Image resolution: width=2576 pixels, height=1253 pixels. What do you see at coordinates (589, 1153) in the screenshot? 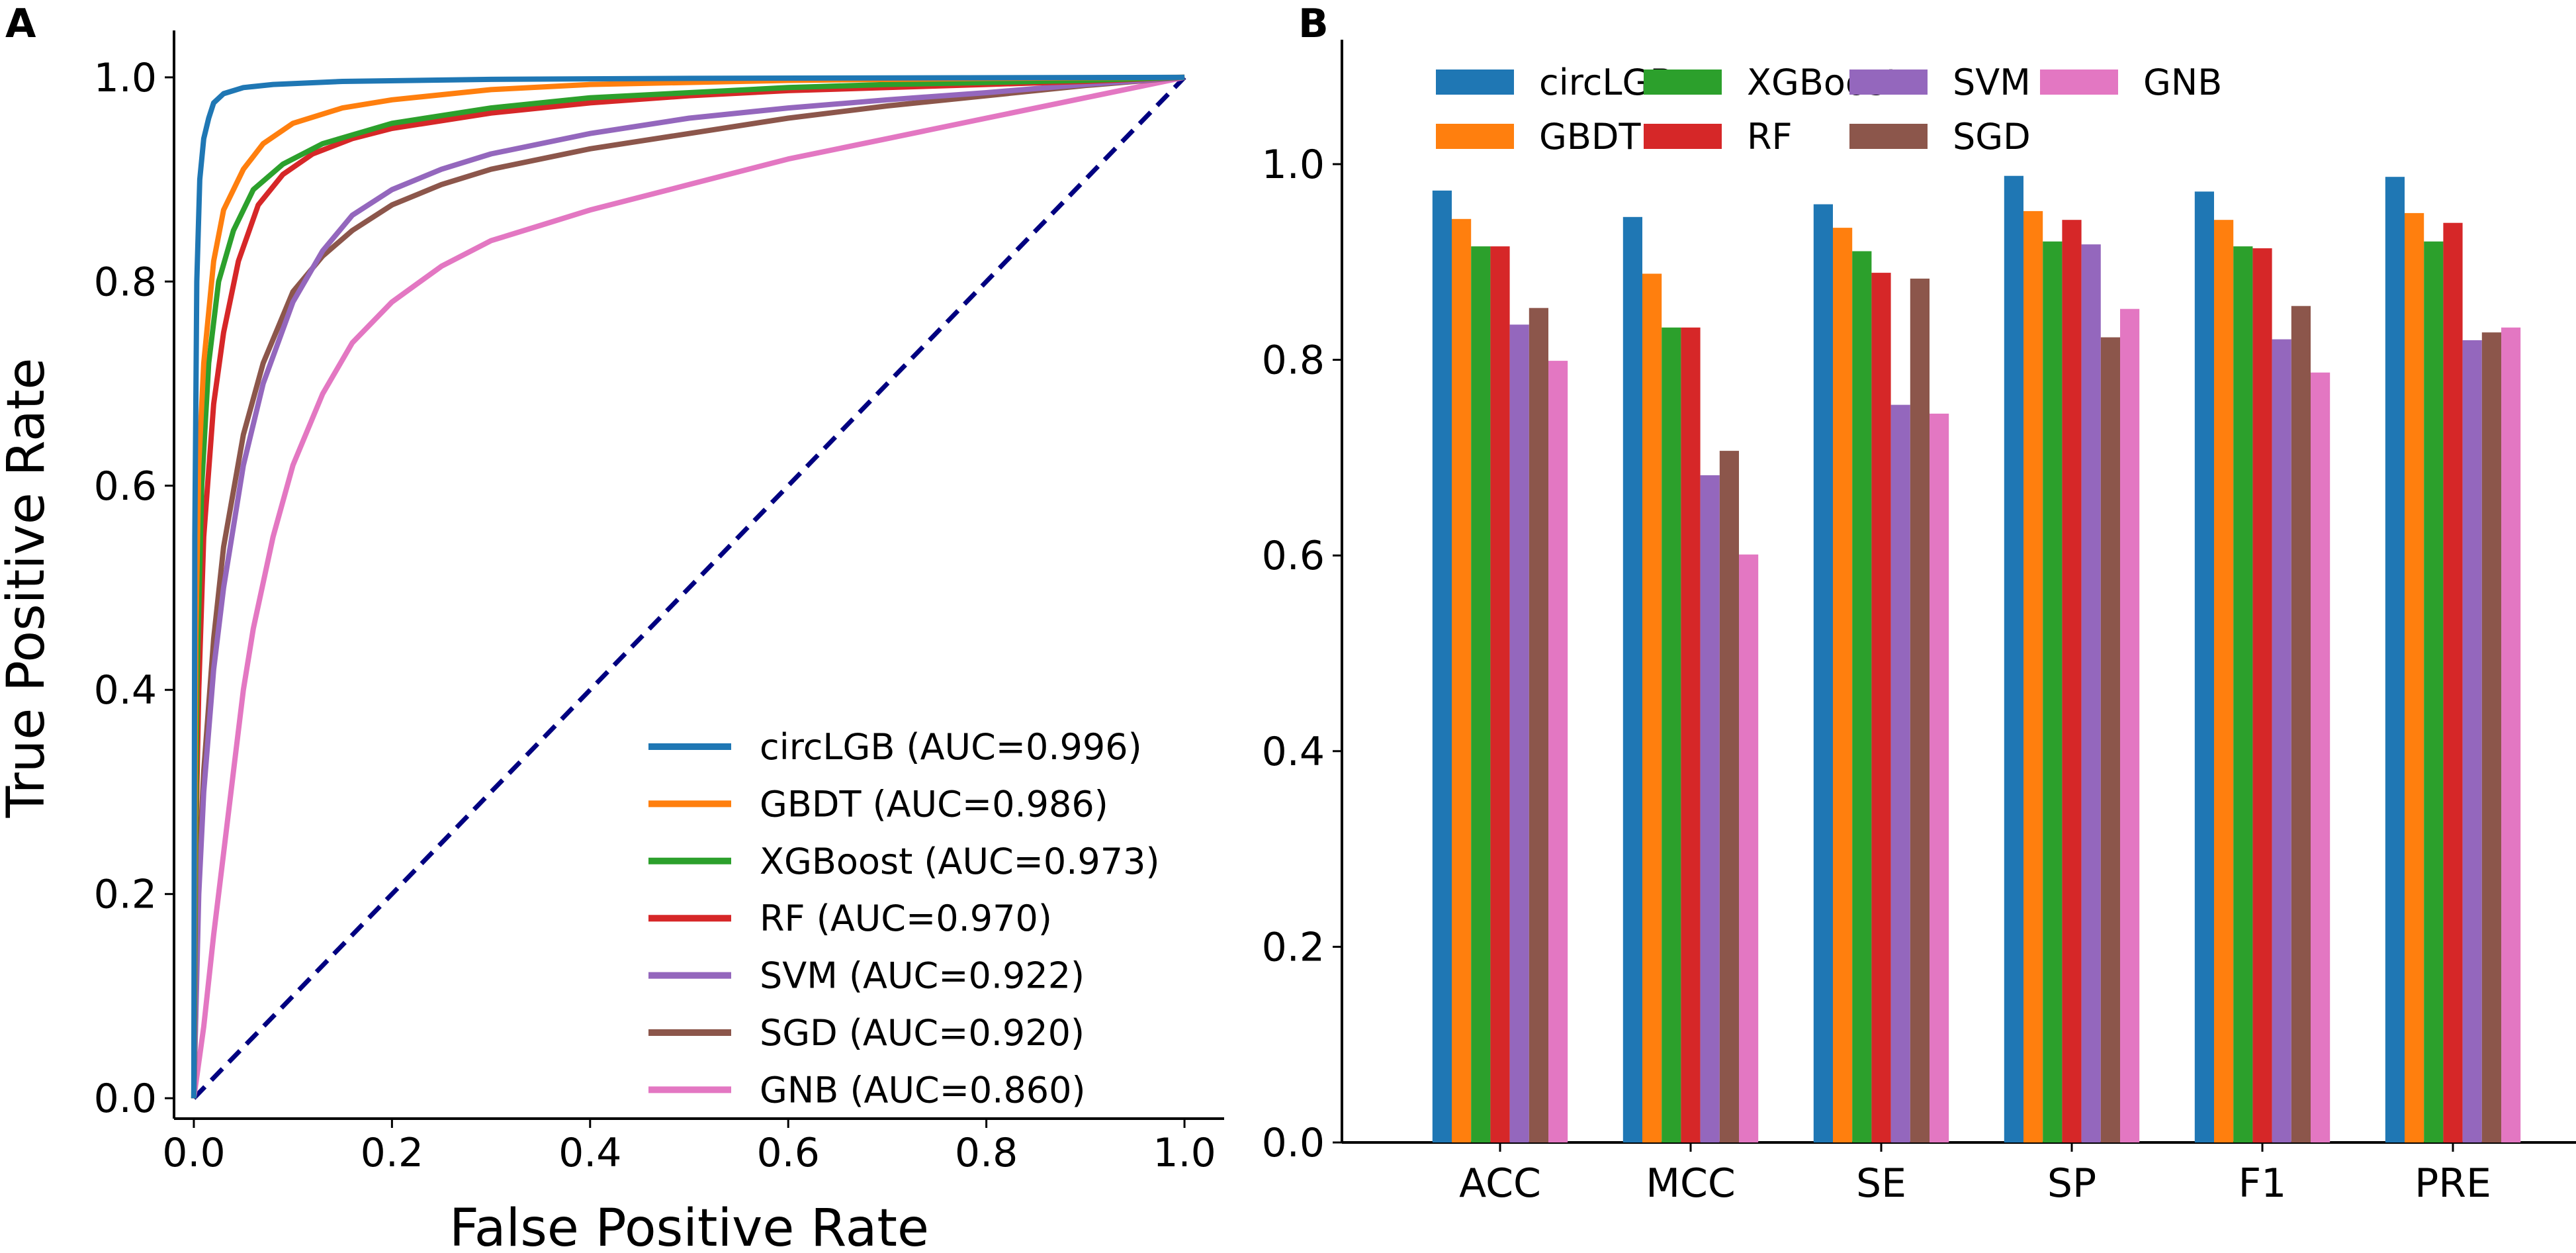
I see `roc-x-tick-label: 0.4` at bounding box center [589, 1153].